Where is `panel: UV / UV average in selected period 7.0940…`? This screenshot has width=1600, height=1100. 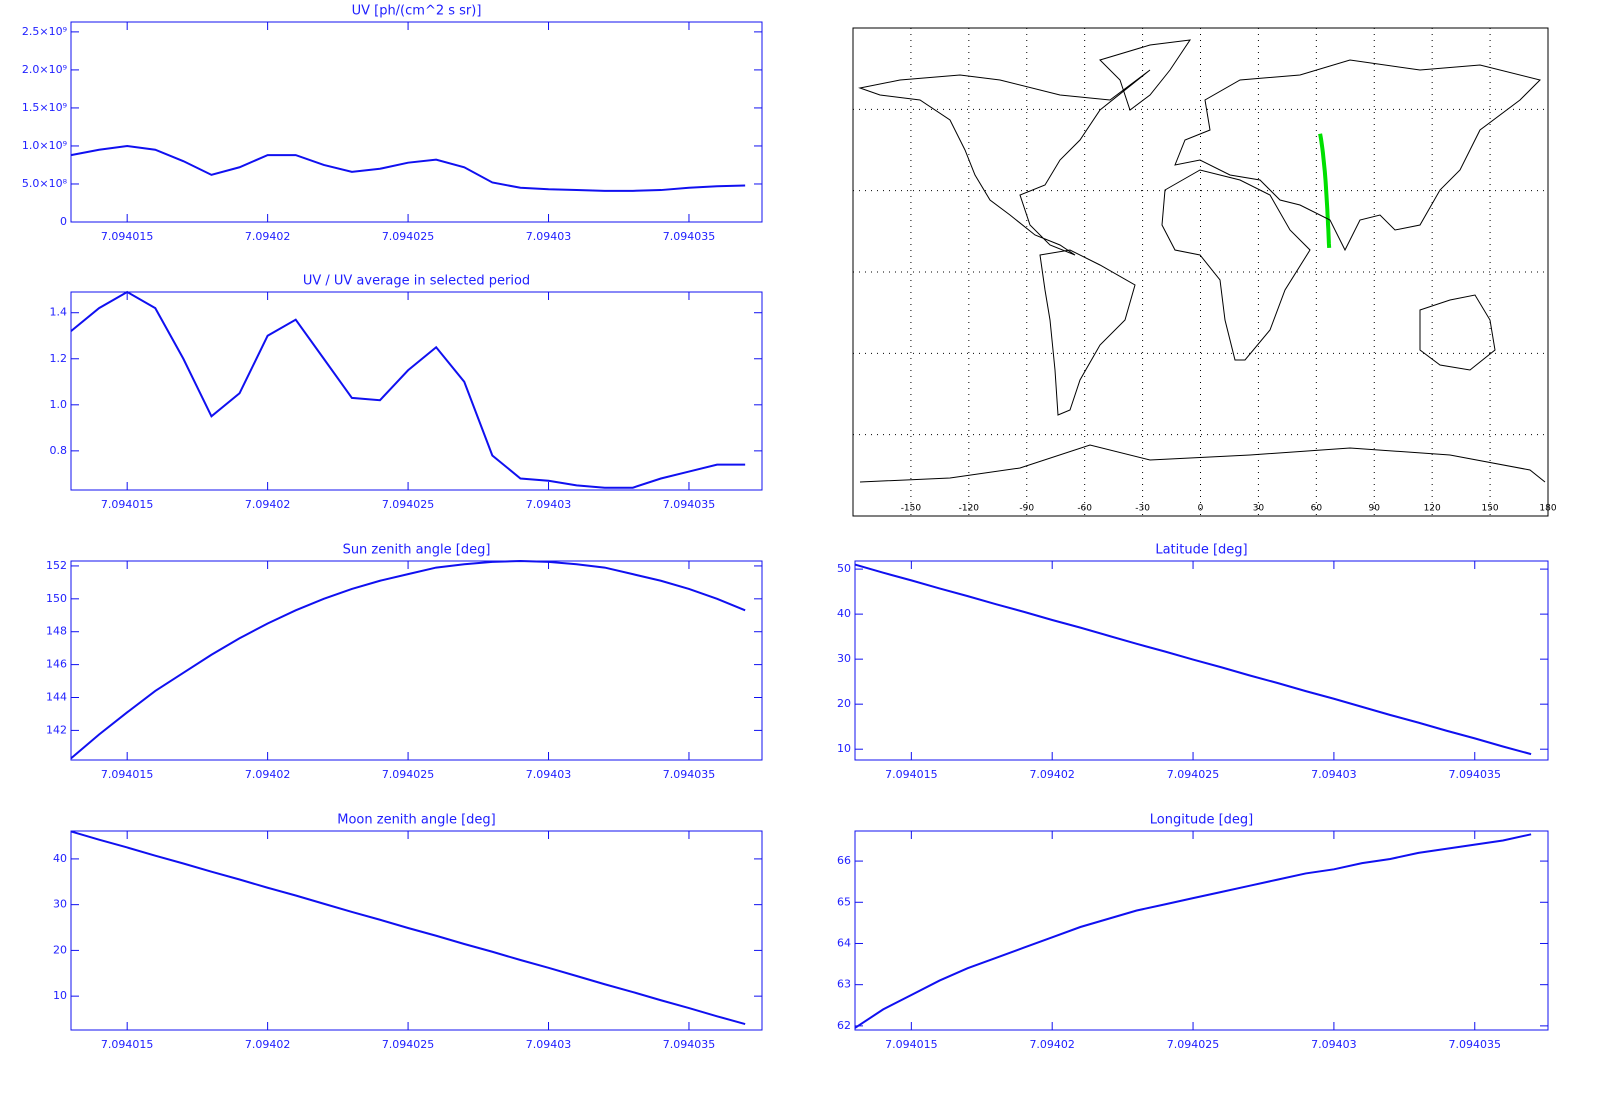 panel: UV / UV average in selected period 7.0940… is located at coordinates (406, 392).